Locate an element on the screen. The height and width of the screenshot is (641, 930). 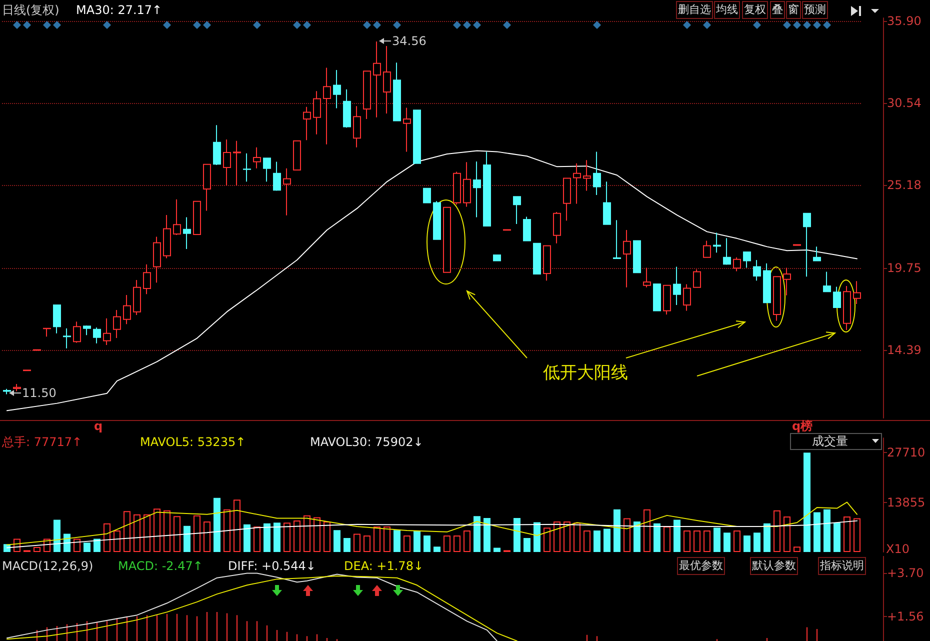
y-tick-label: 14.39 is located at coordinates (904, 350).